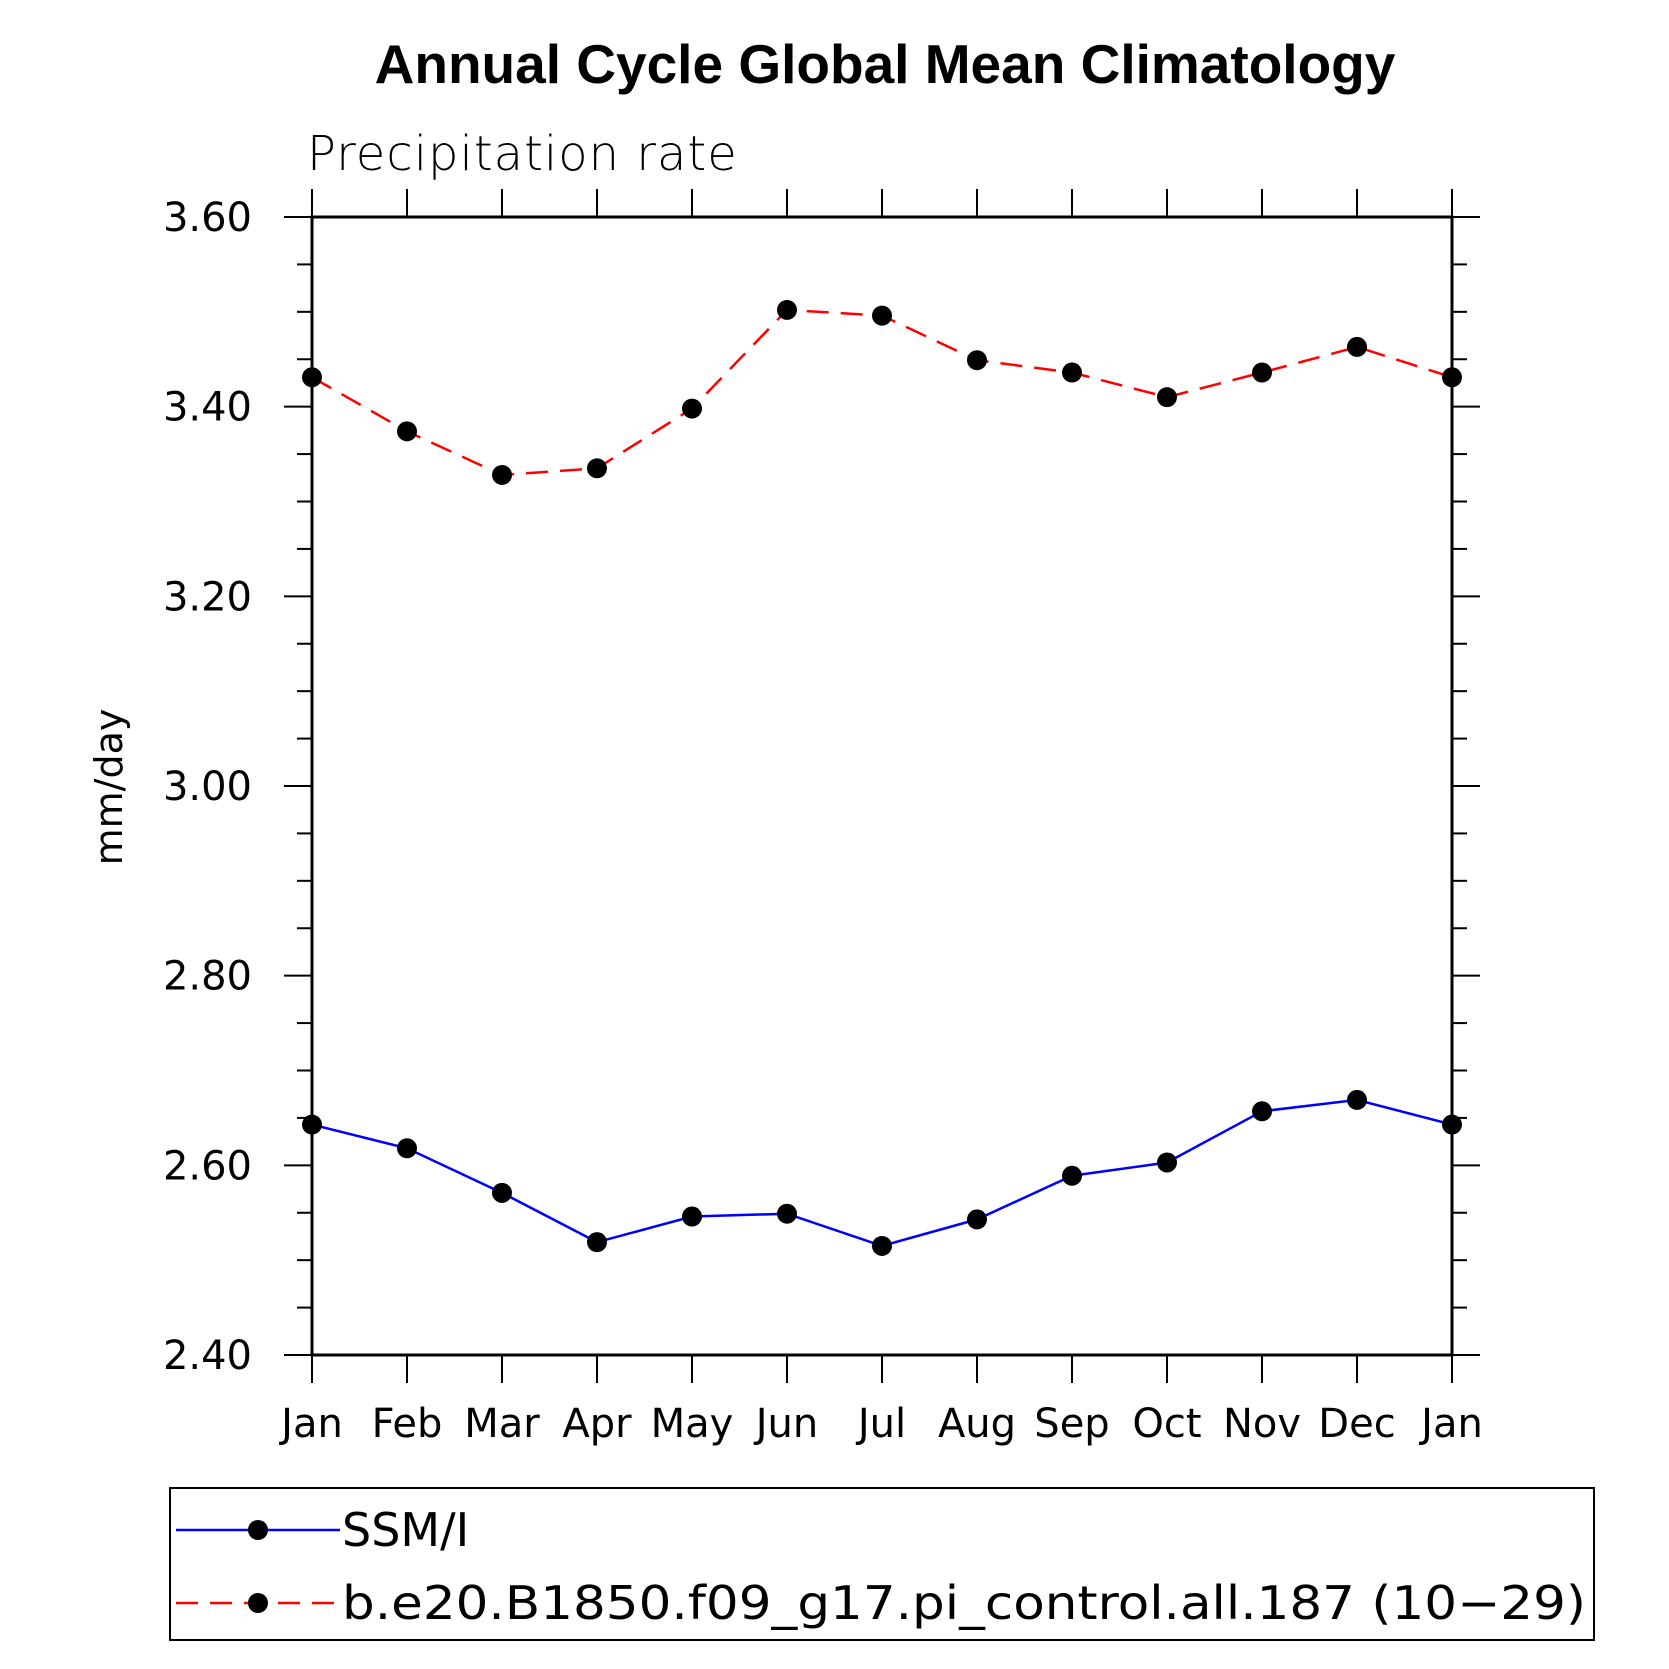 This screenshot has height=1669, width=1669. I want to click on x-tick-label: May, so click(692, 1424).